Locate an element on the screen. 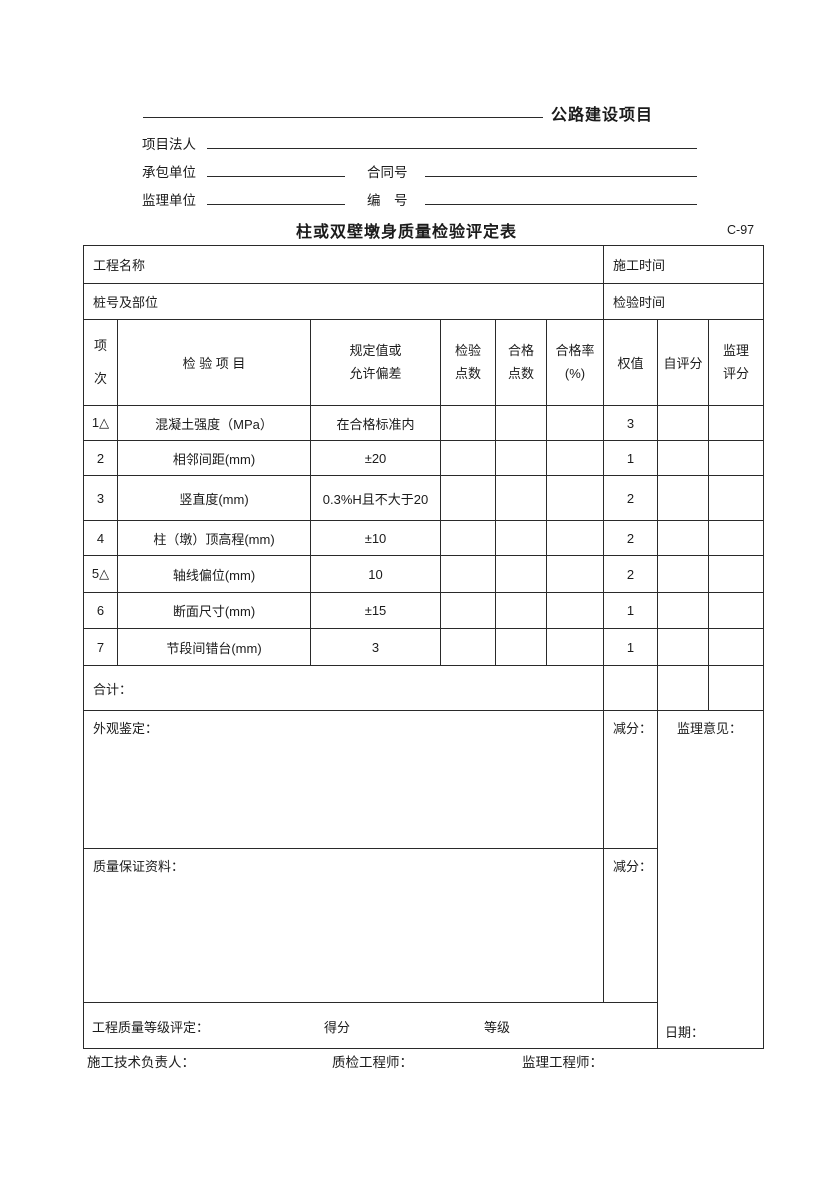 The width and height of the screenshot is (838, 1186). row1-points is located at coordinates (468, 423).